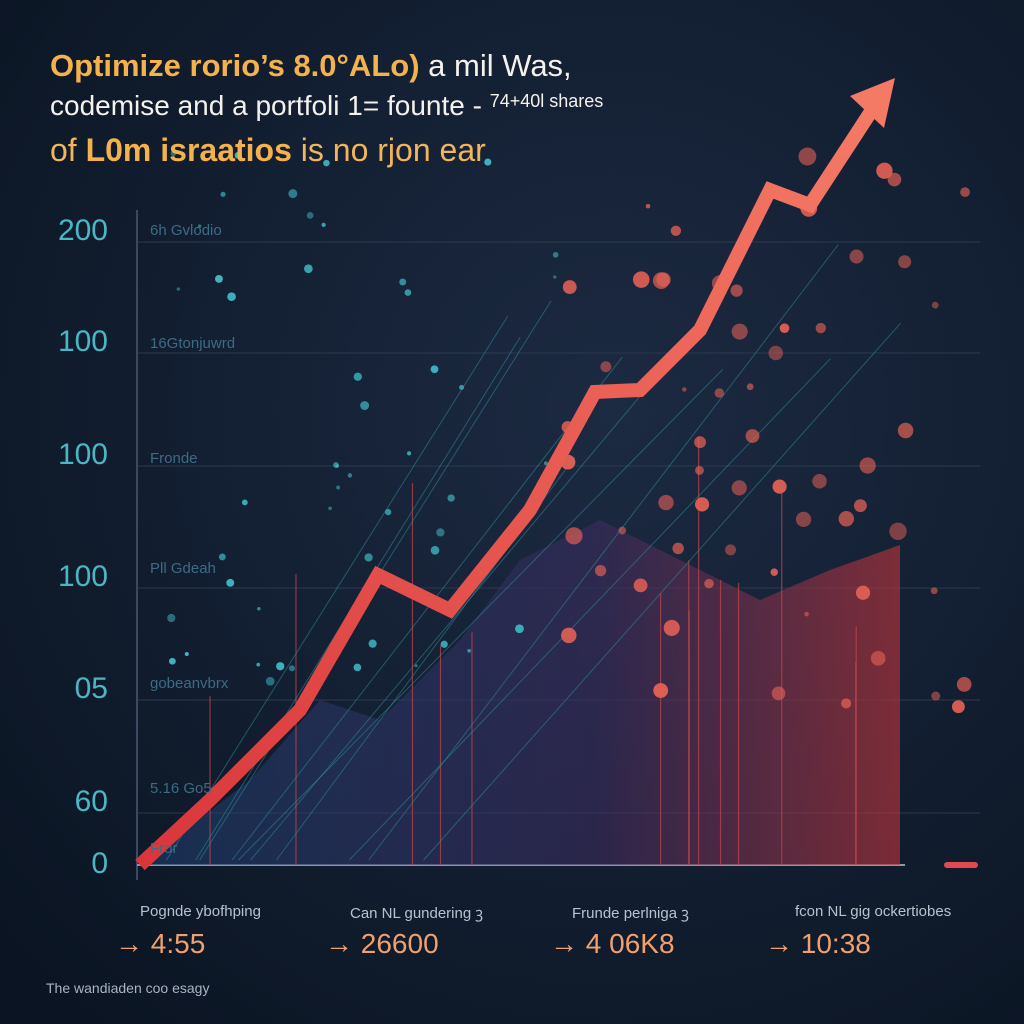  I want to click on stat-value: → 4 06K8, so click(612, 943).